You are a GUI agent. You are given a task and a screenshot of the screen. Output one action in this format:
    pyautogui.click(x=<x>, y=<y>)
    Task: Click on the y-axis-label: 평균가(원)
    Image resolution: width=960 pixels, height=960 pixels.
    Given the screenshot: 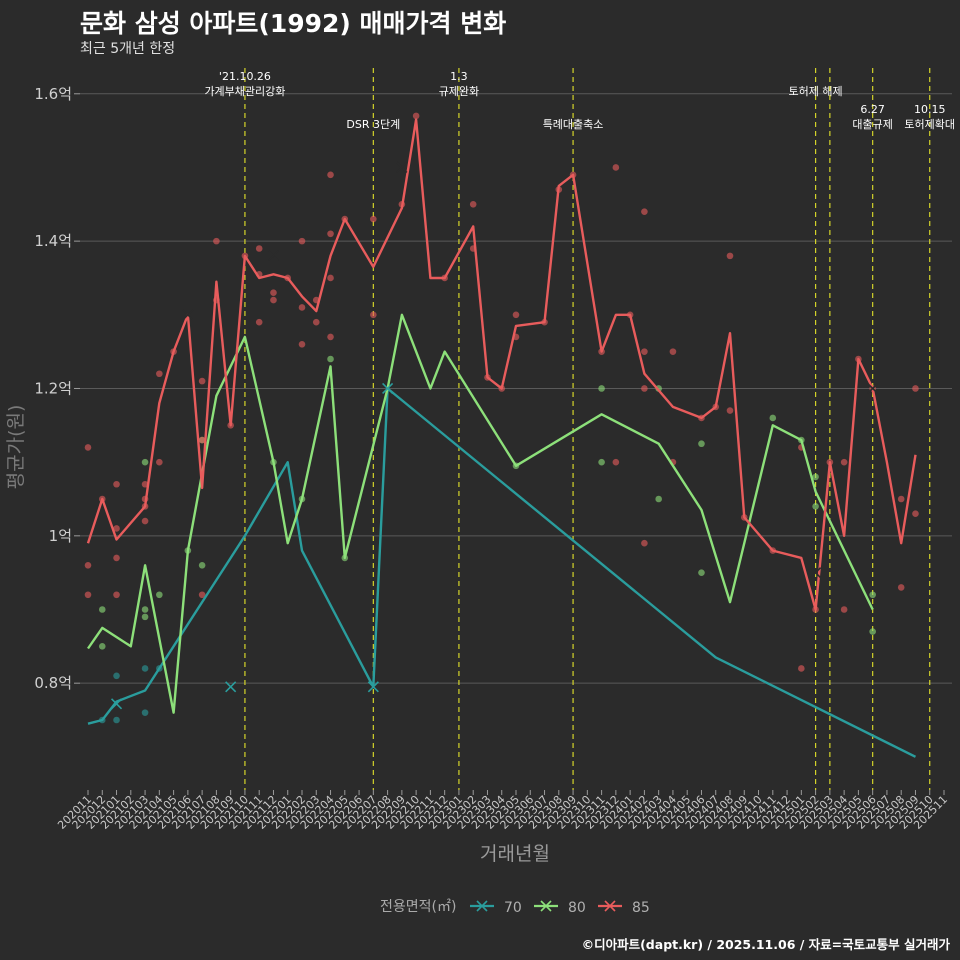 What is the action you would take?
    pyautogui.click(x=16, y=447)
    